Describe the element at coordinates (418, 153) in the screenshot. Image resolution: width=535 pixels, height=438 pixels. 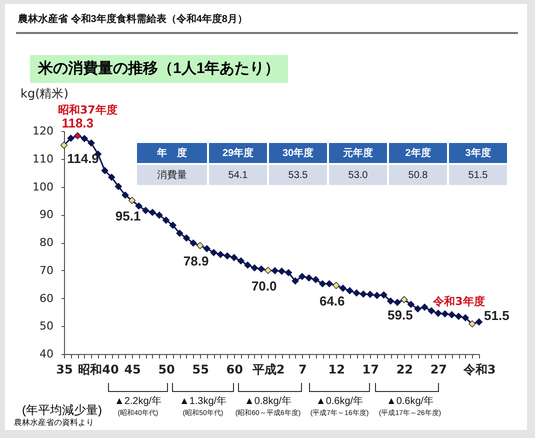
I see `category-label: 2年度` at that location.